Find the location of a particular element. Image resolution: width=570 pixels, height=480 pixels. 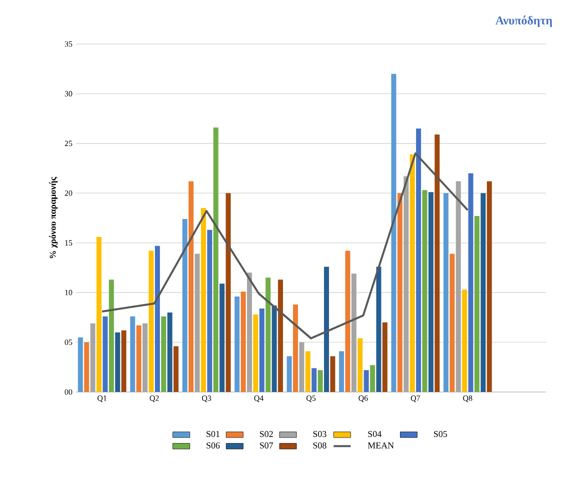

legend-label: MEAN is located at coordinates (381, 445).